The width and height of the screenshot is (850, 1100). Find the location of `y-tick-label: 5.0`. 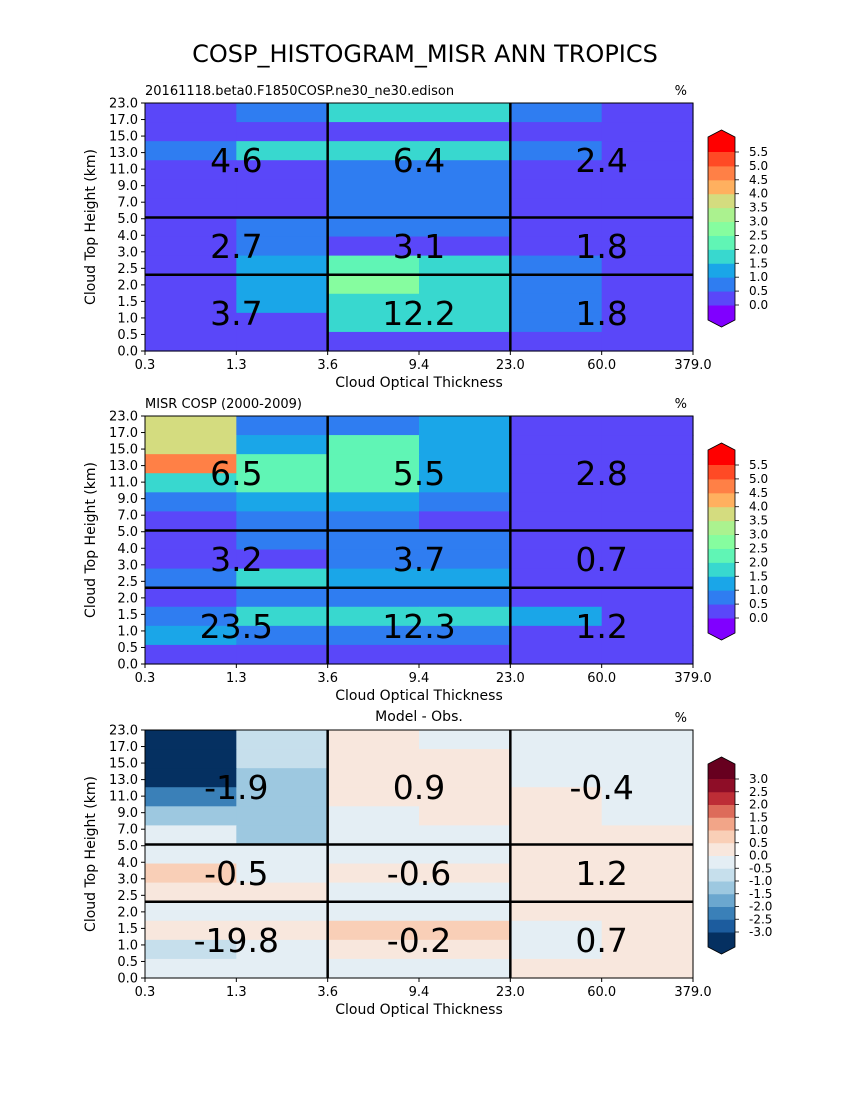

y-tick-label: 5.0 is located at coordinates (127, 219).